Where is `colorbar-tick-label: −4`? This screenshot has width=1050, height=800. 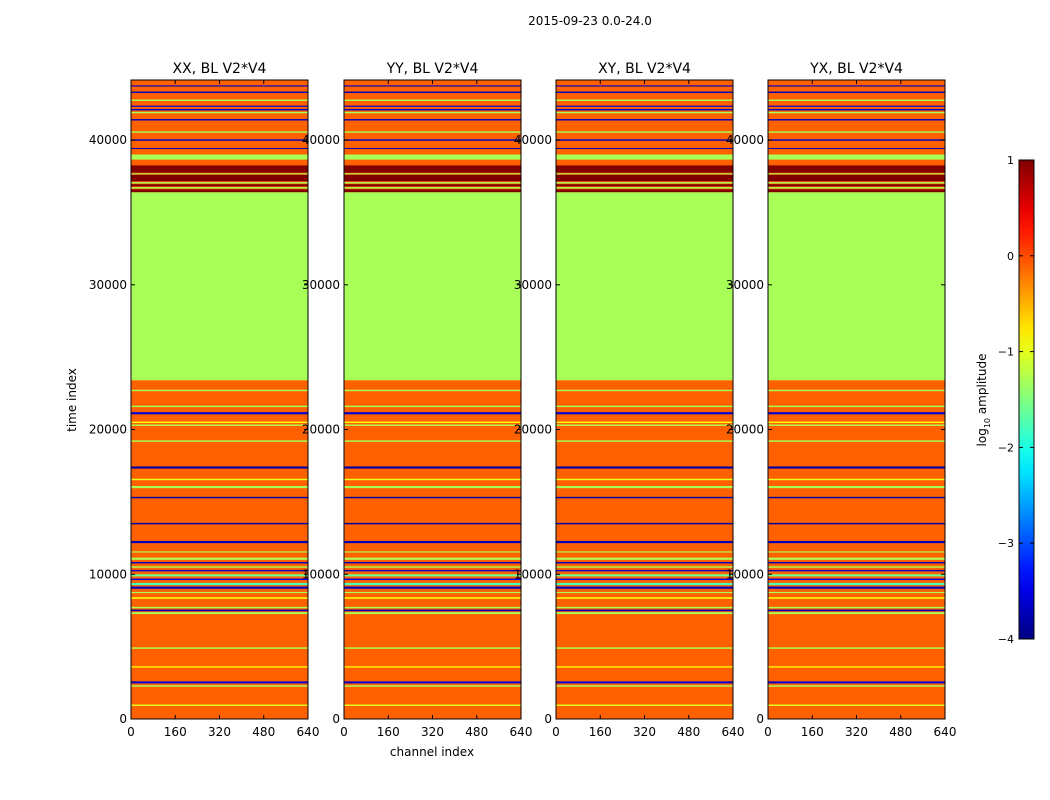
colorbar-tick-label: −4 is located at coordinates (1006, 639).